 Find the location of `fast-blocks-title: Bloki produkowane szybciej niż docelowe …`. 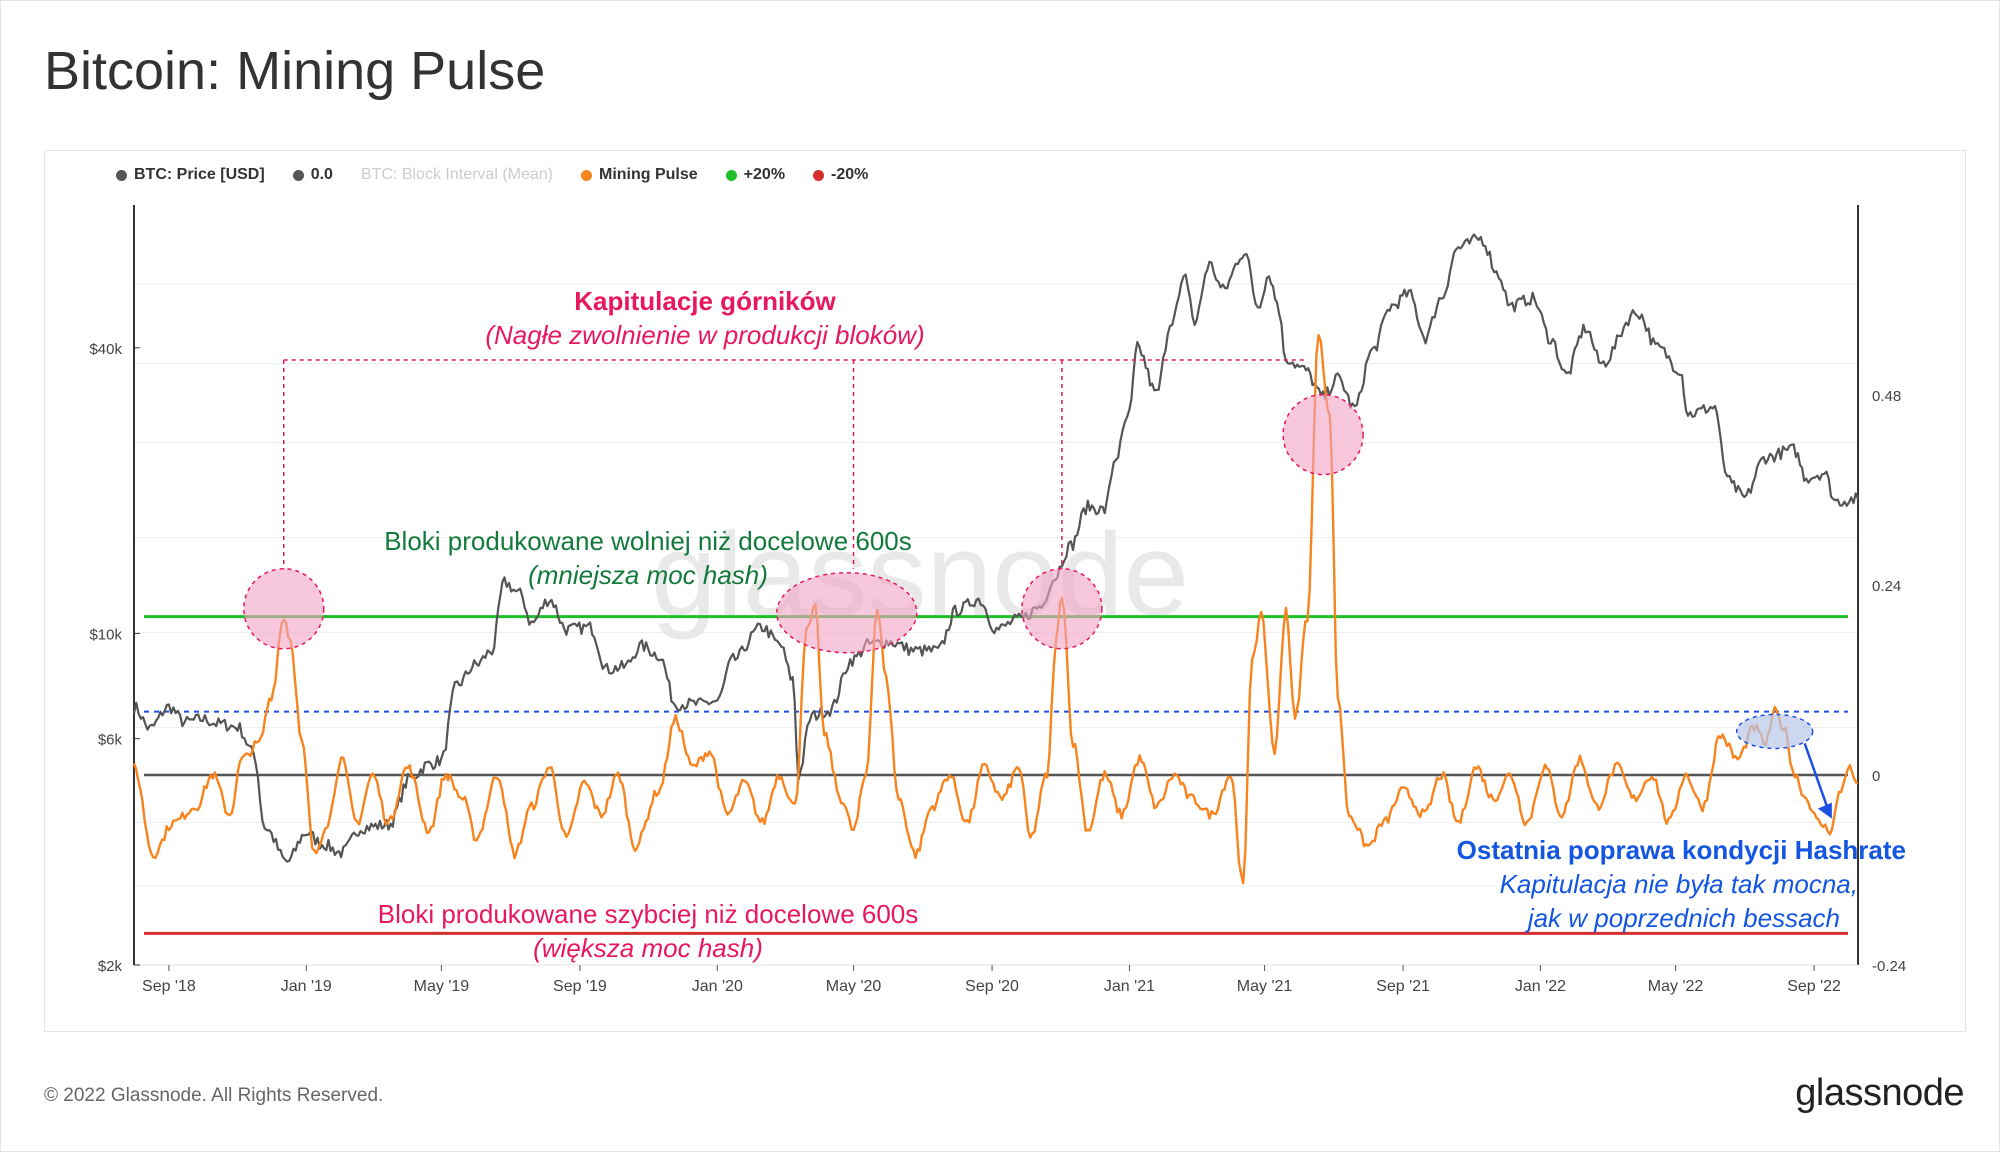

fast-blocks-title: Bloki produkowane szybciej niż docelowe … is located at coordinates (648, 914).